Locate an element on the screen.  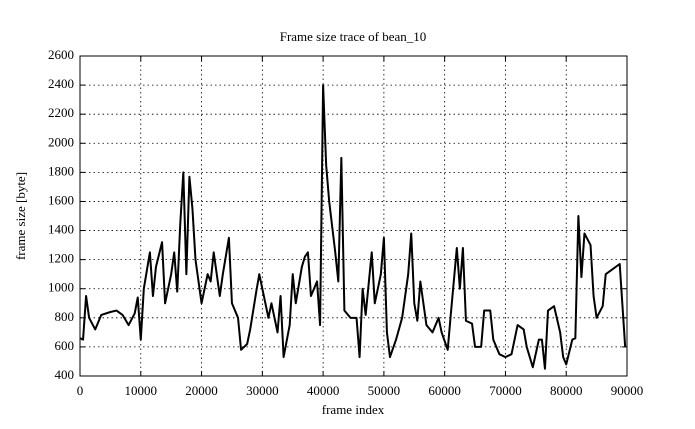
y-tick-label: 1600 is located at coordinates (61, 199).